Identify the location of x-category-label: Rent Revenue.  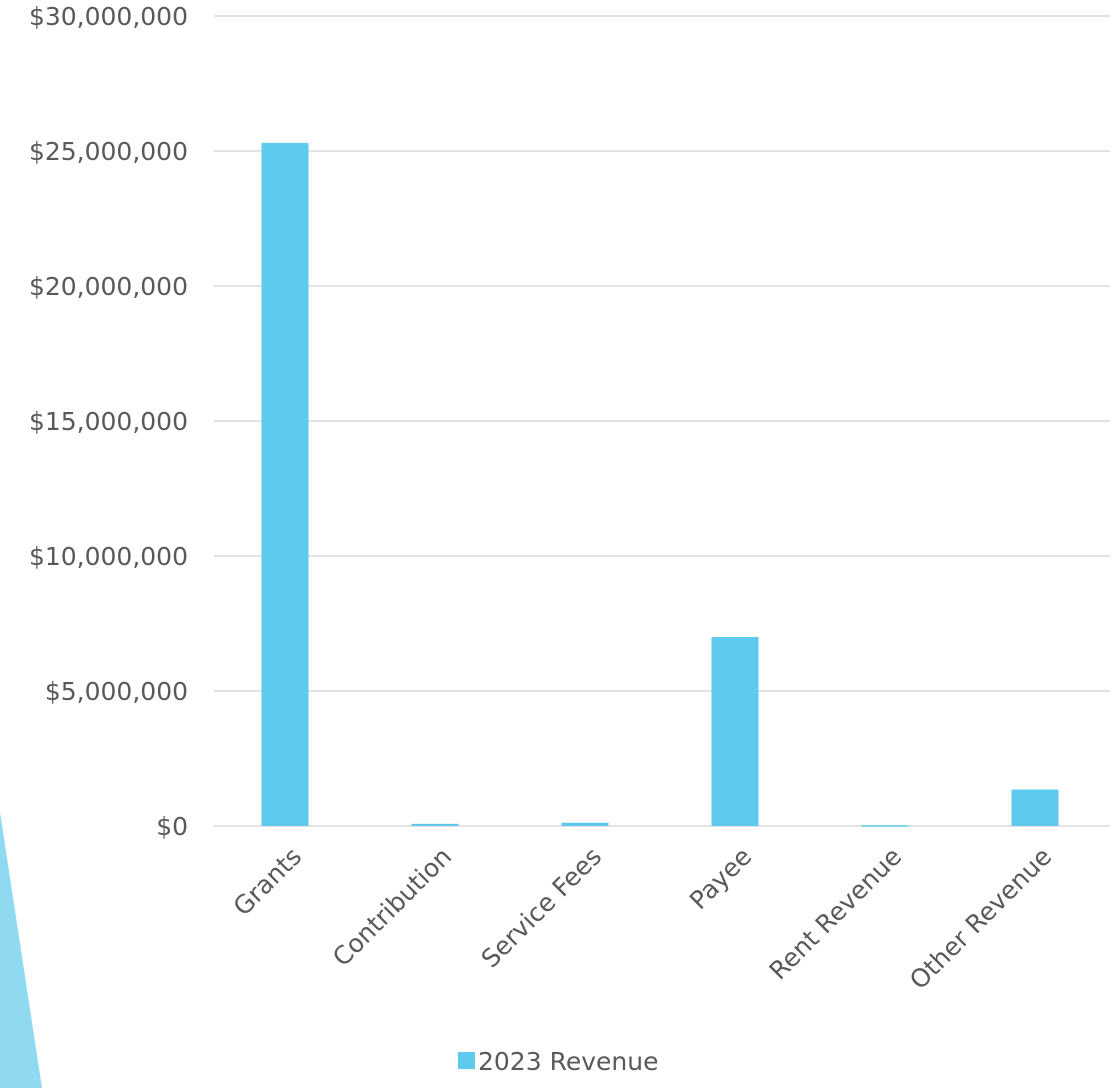
(836, 914).